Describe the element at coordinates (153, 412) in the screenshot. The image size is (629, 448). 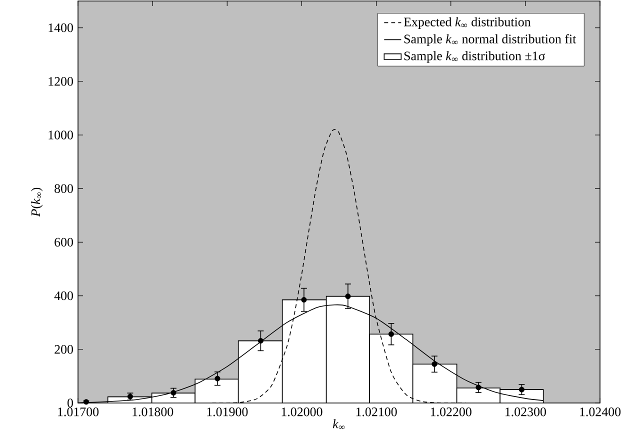
I see `x-tick-label: 1.01800` at that location.